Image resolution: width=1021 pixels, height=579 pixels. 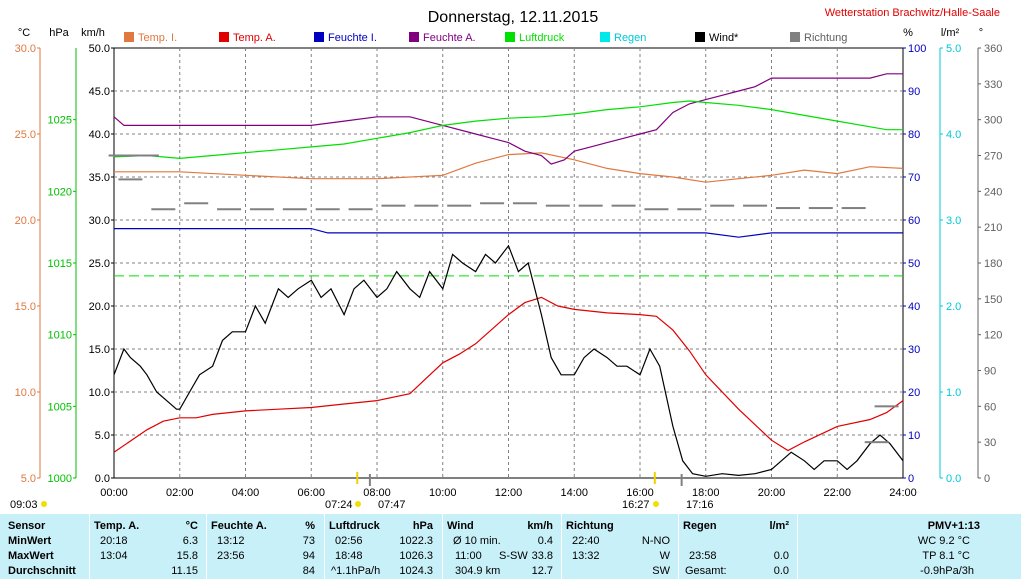 What do you see at coordinates (308, 541) in the screenshot?
I see `hum-min: 73` at bounding box center [308, 541].